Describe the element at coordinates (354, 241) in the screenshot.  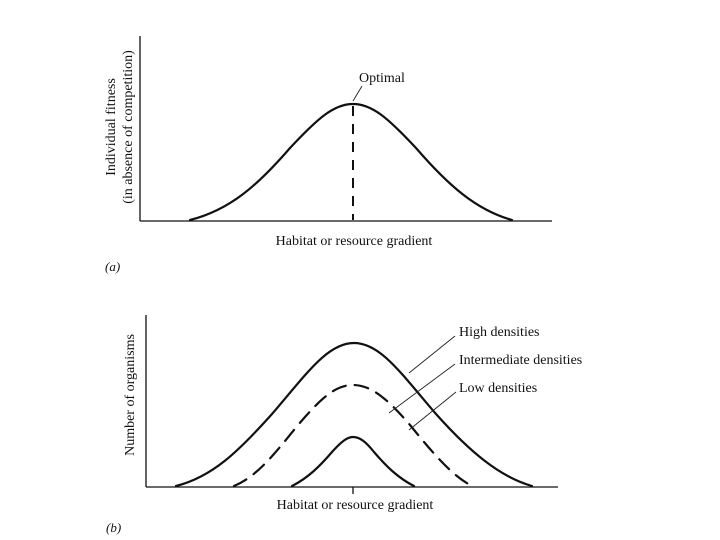
I see `panel-a-x-label: Habitat or resource gradient` at that location.